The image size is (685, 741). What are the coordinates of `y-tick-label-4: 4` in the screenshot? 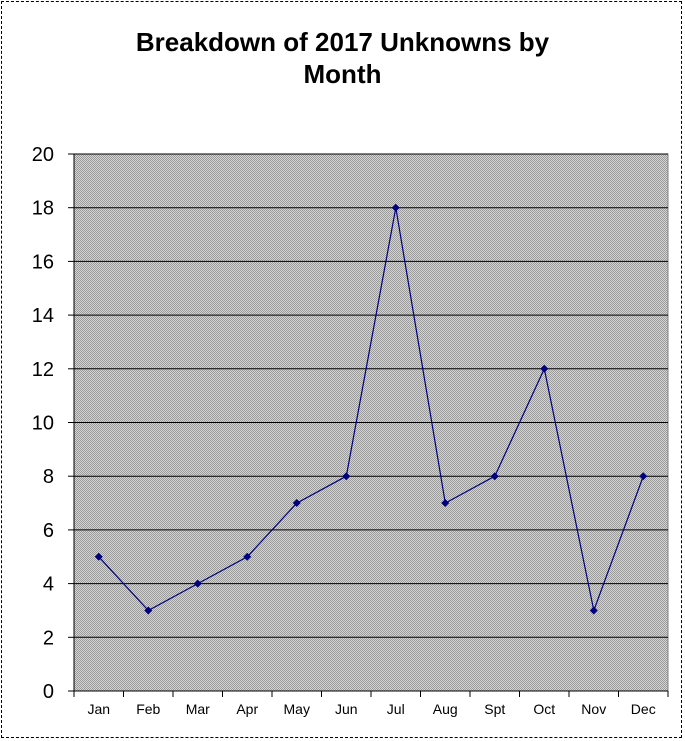 It's located at (48, 585).